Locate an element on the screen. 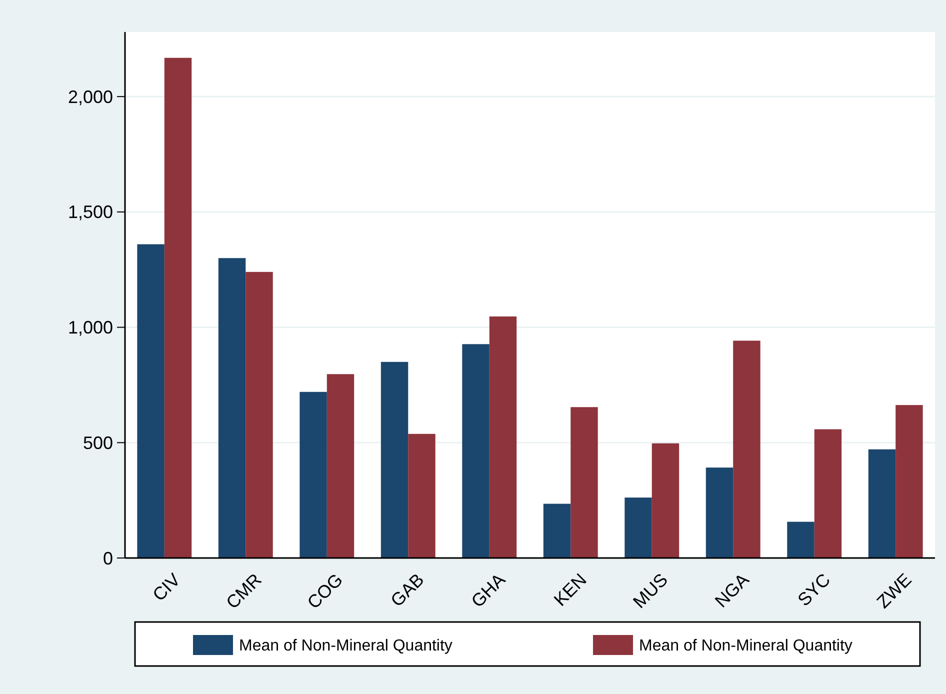 This screenshot has width=946, height=694. y-tick-label: 0 is located at coordinates (107, 558).